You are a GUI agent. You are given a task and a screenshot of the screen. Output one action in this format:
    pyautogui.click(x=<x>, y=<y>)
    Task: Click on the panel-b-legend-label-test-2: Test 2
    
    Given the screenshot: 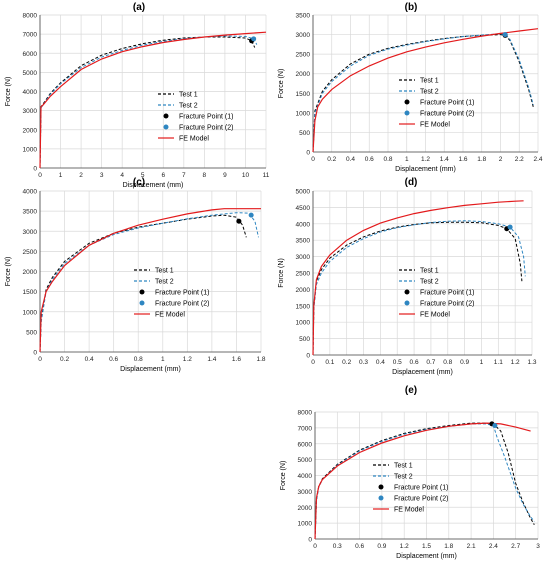 What is the action you would take?
    pyautogui.click(x=429, y=92)
    